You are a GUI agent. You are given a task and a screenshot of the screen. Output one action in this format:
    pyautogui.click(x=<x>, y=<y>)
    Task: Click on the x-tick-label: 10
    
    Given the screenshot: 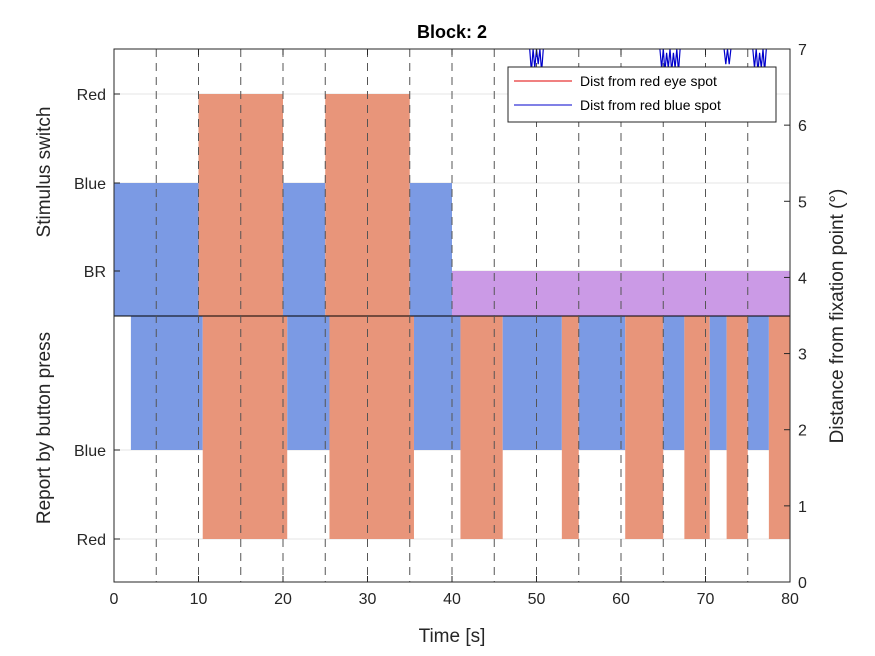 What is the action you would take?
    pyautogui.click(x=199, y=599)
    